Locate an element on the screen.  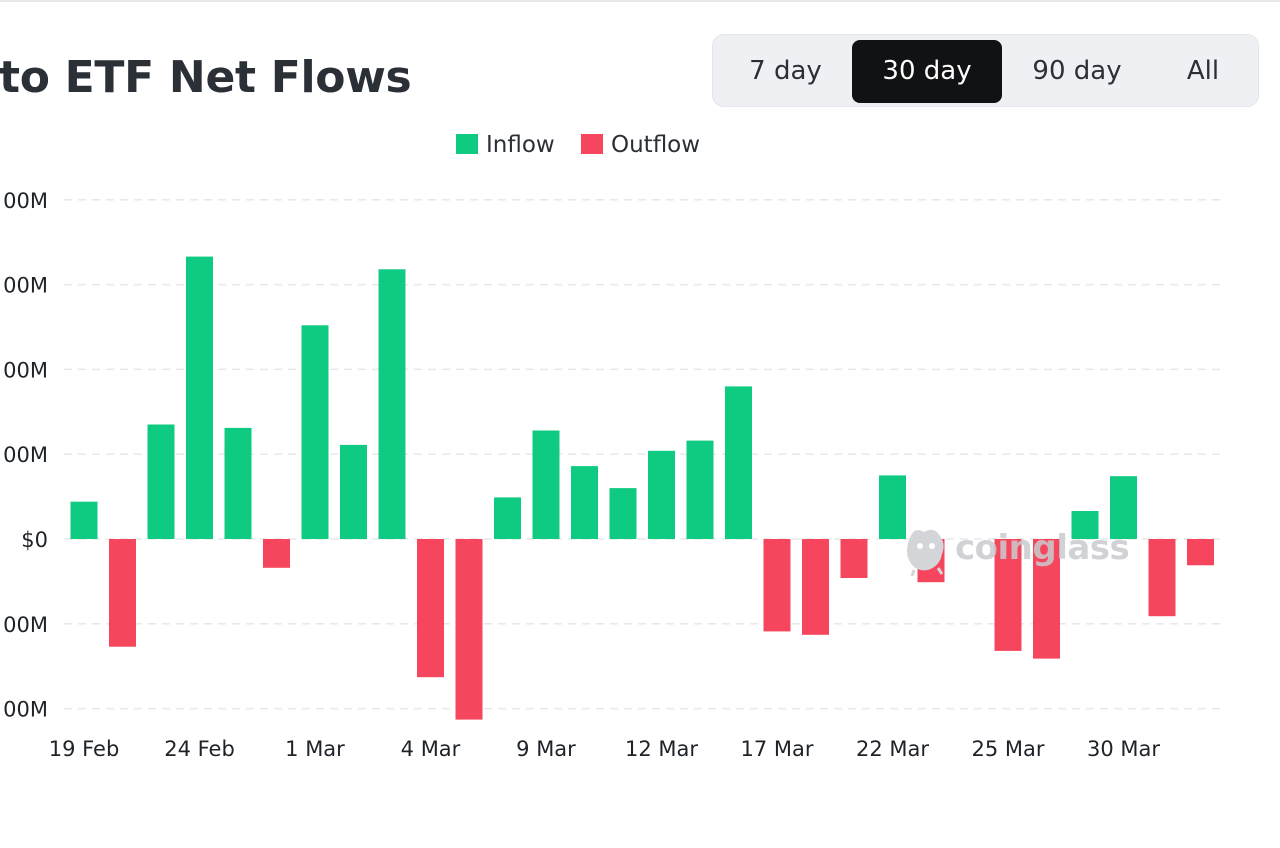
top-divider is located at coordinates (640, 1).